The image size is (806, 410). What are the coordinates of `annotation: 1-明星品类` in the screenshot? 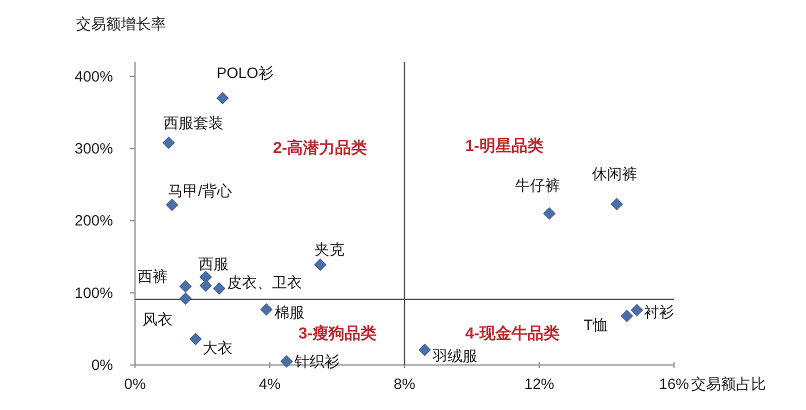 It's located at (504, 146).